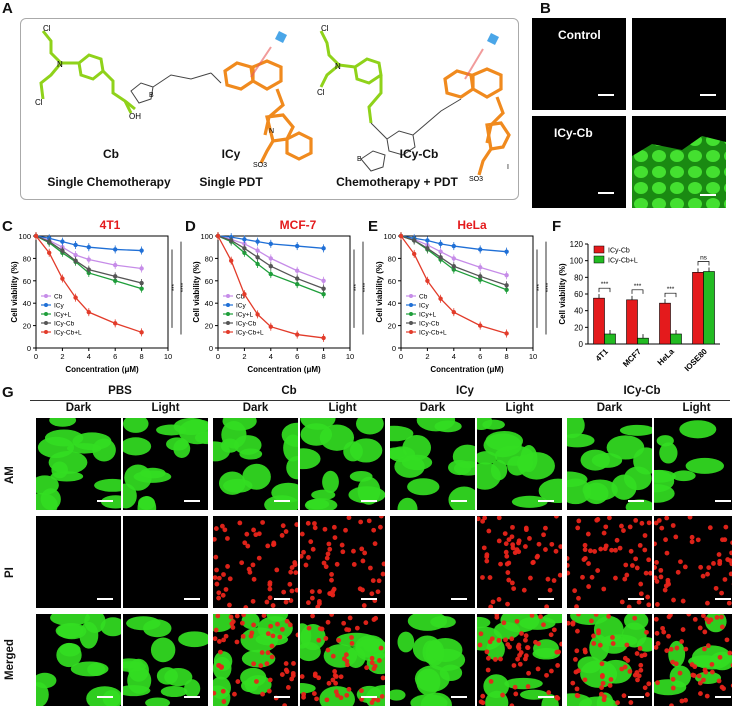 The width and height of the screenshot is (732, 706). I want to click on chart-title-4t1: 4T1, so click(110, 225).